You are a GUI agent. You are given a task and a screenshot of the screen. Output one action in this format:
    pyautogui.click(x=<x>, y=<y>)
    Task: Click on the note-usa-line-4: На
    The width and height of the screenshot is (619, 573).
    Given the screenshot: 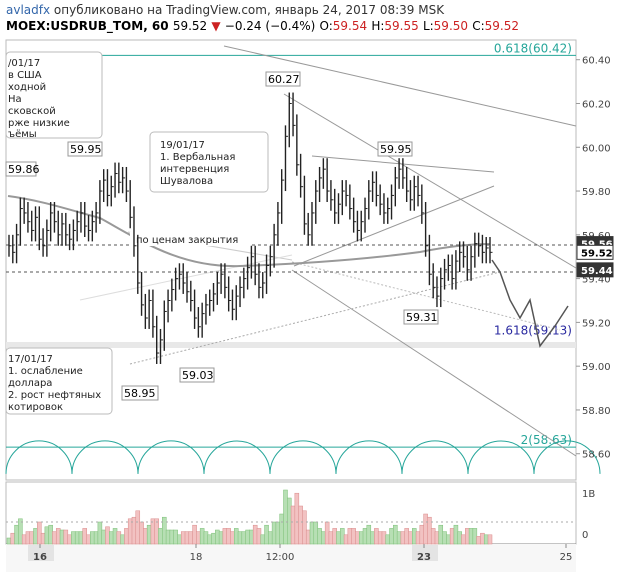 What is the action you would take?
    pyautogui.click(x=15, y=99)
    